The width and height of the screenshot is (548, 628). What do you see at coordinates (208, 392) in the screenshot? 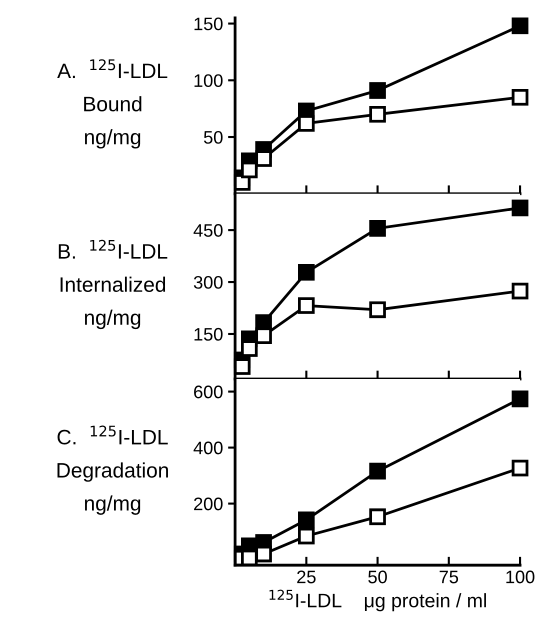
I see `y-tick-label: 600` at bounding box center [208, 392].